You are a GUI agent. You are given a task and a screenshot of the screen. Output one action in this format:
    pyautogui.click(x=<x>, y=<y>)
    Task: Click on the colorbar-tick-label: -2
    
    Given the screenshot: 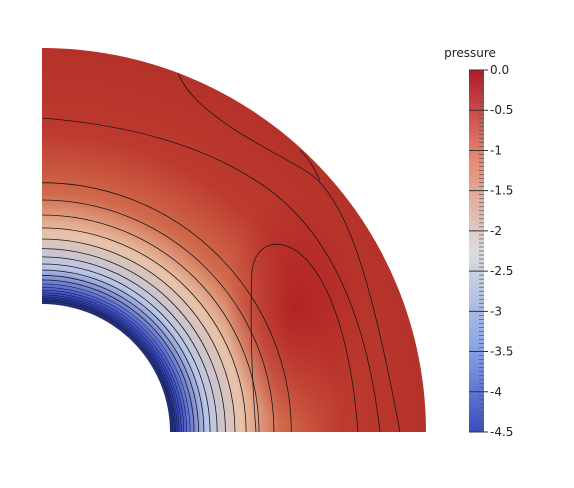 What is the action you would take?
    pyautogui.click(x=496, y=231)
    